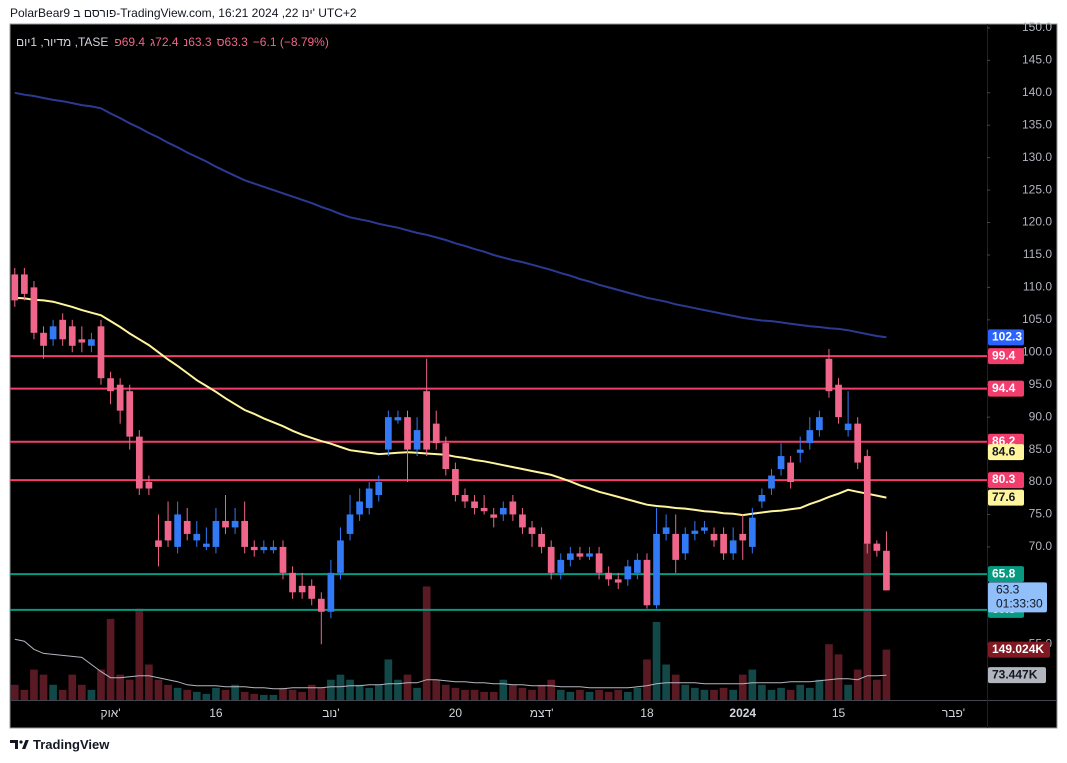 This screenshot has height=763, width=1067. I want to click on ohlc-key: ס, so click(220, 42).